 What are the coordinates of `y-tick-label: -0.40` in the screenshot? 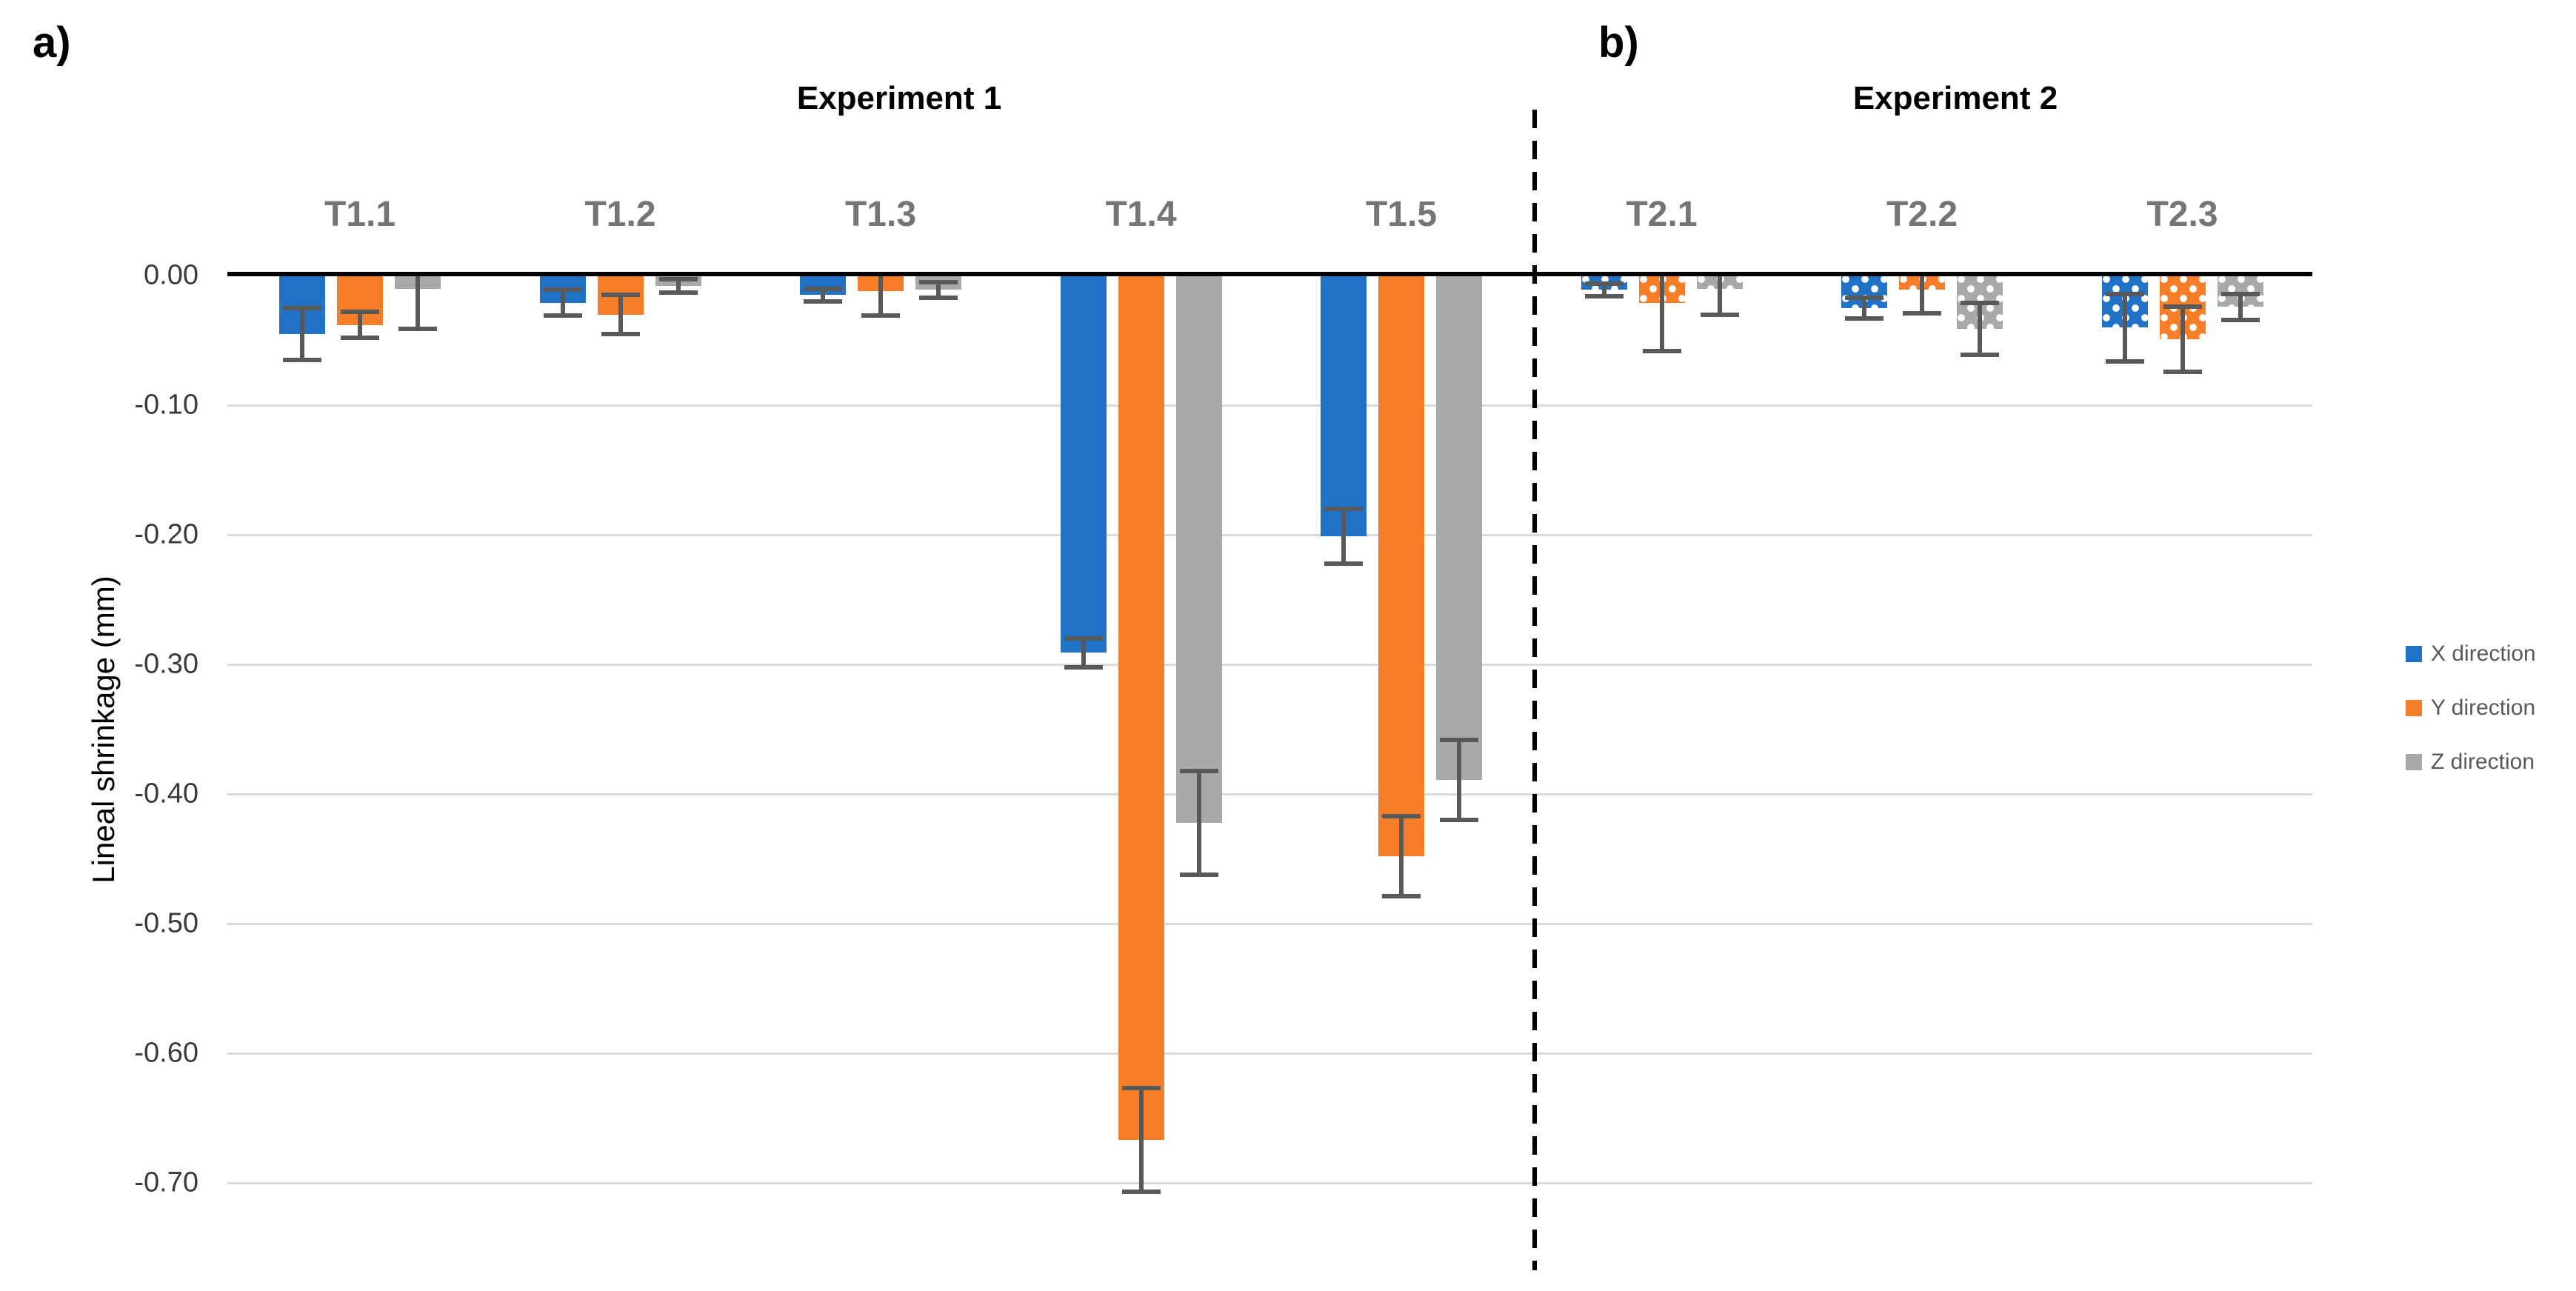 It's located at (166, 794).